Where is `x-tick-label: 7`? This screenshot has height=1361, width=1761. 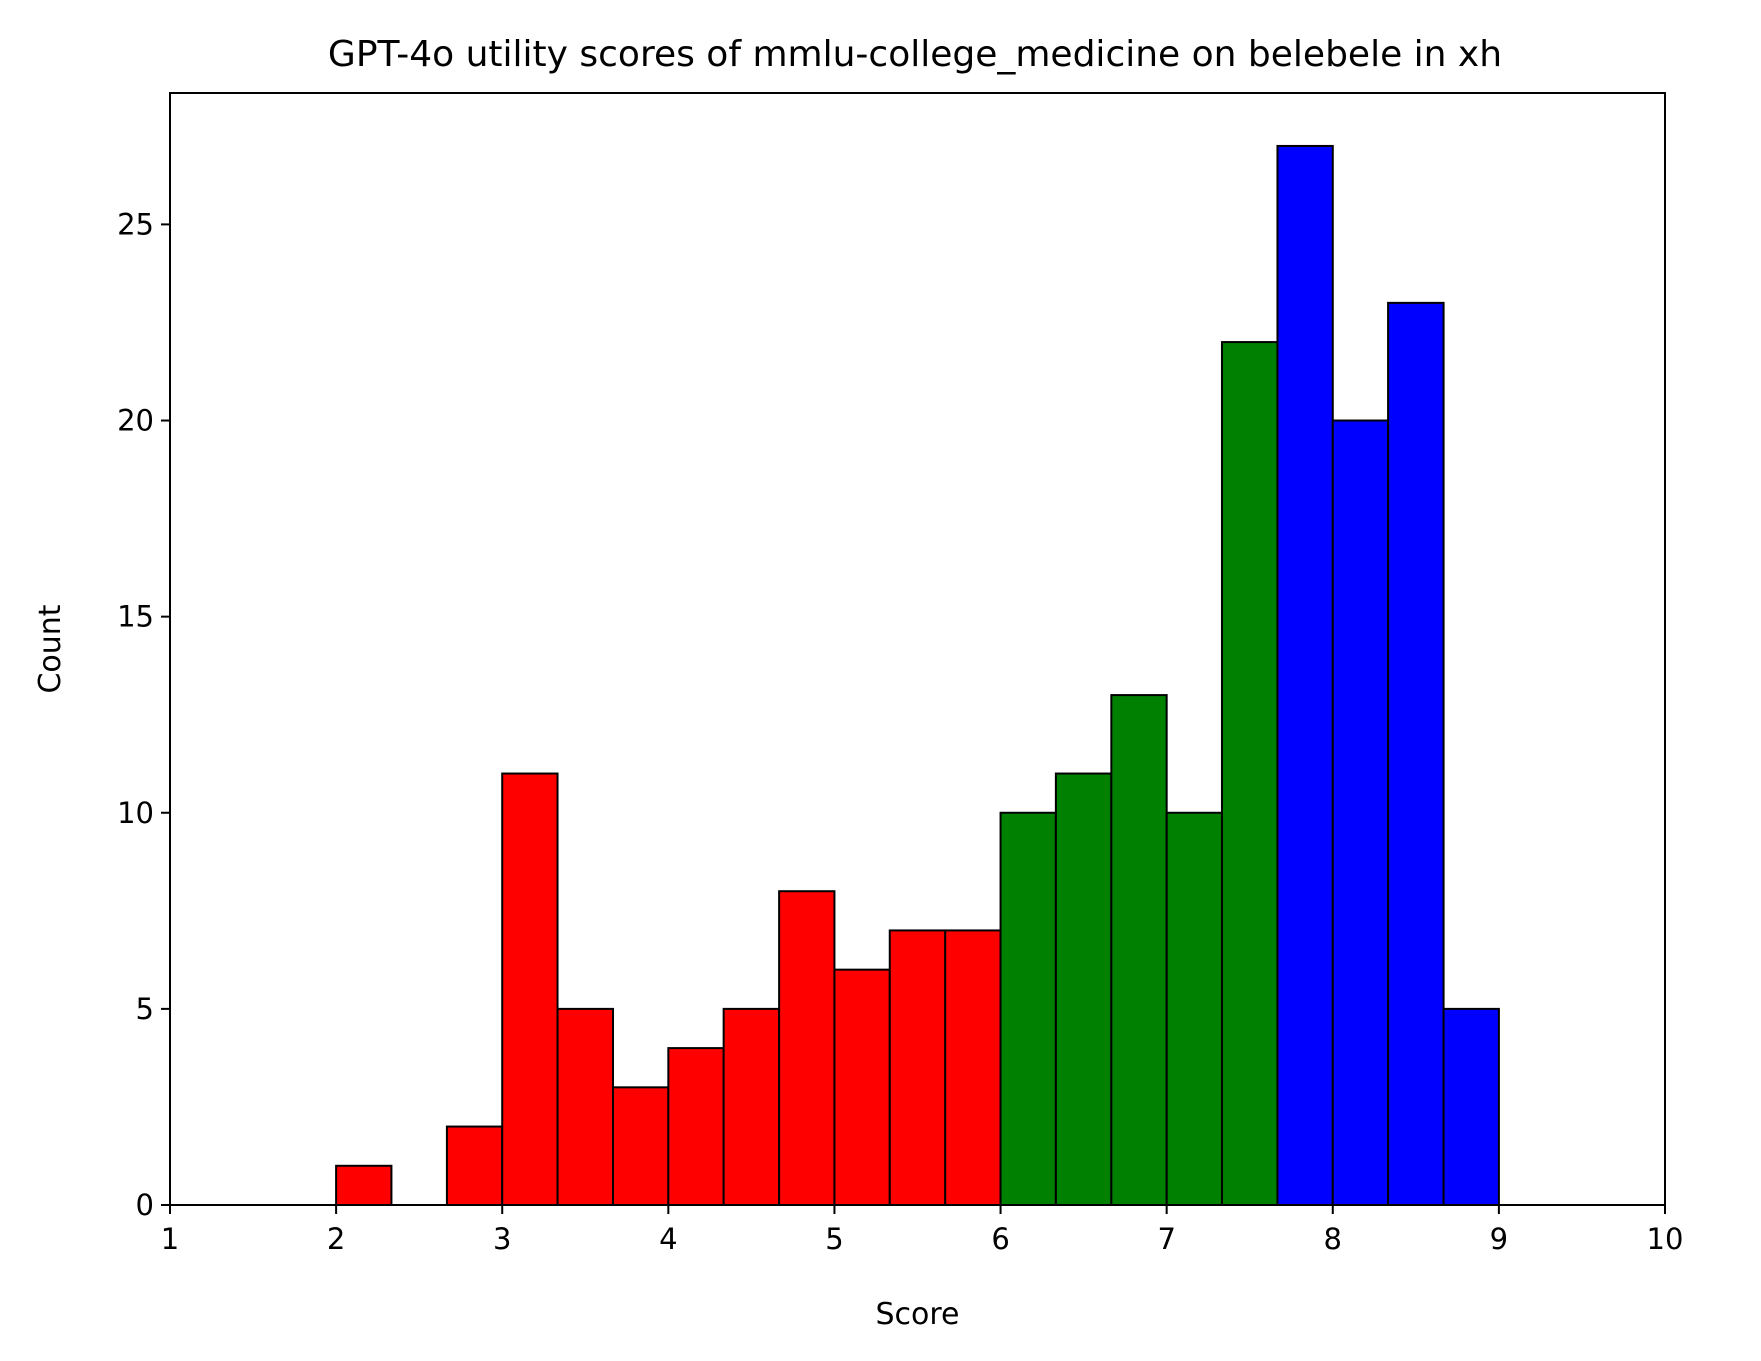 x-tick-label: 7 is located at coordinates (1166, 1239).